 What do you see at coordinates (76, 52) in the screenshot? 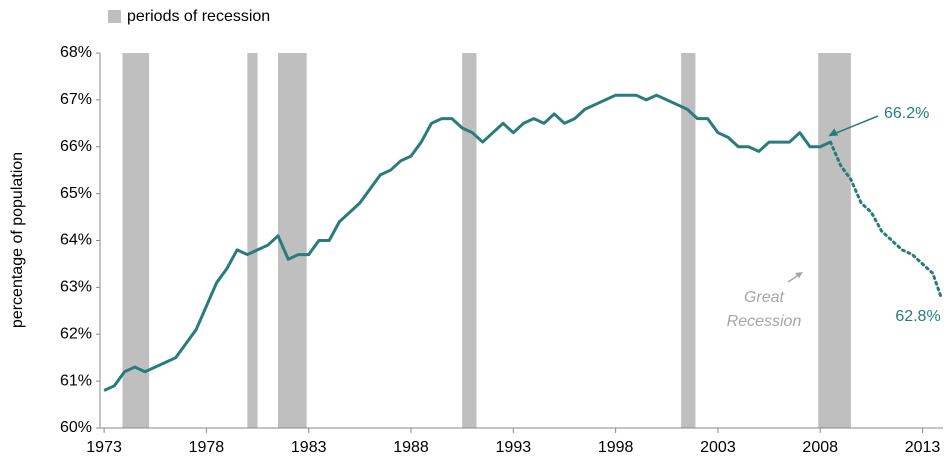
I see `y-tick-label: 68%` at bounding box center [76, 52].